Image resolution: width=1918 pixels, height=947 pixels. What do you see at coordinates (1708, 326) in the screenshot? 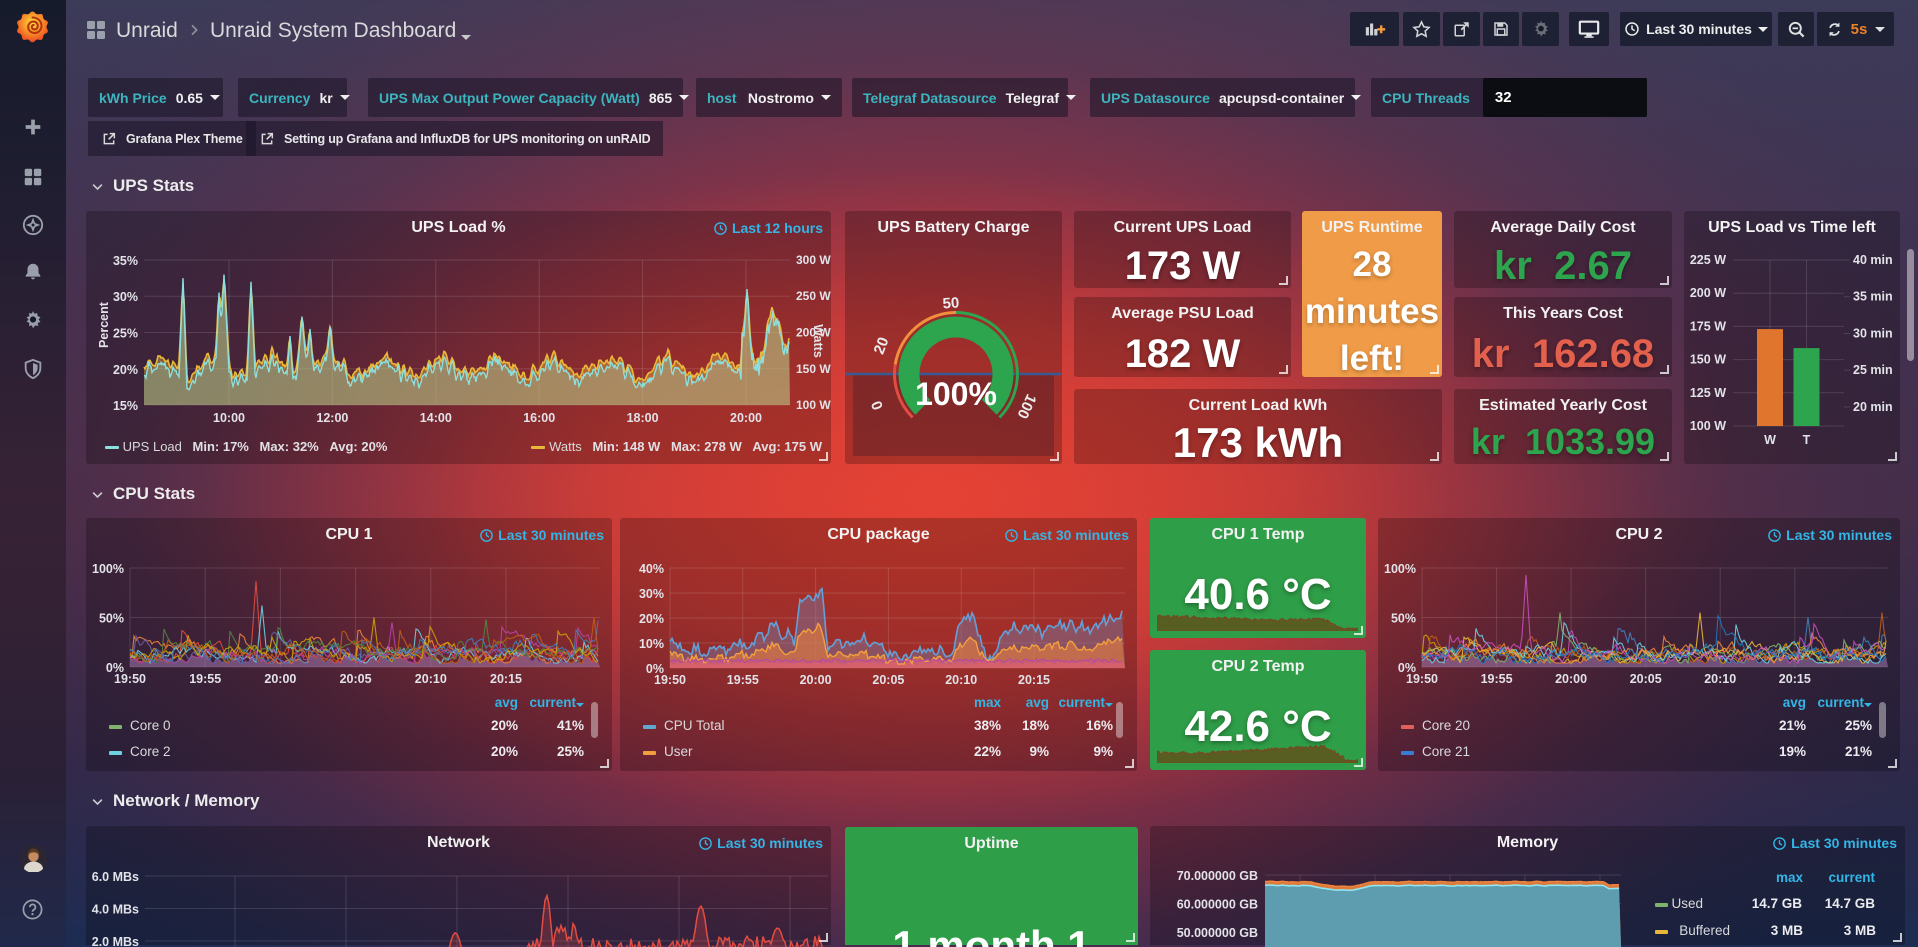
I see `svg-text: 175 W` at bounding box center [1708, 326].